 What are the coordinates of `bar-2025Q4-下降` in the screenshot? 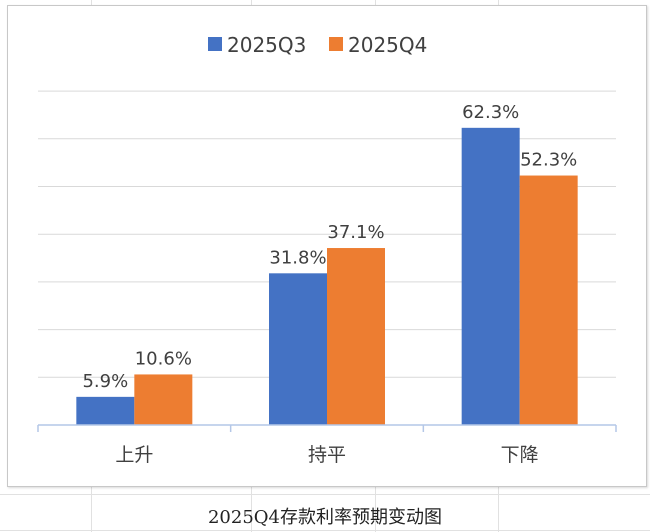 It's located at (548, 300).